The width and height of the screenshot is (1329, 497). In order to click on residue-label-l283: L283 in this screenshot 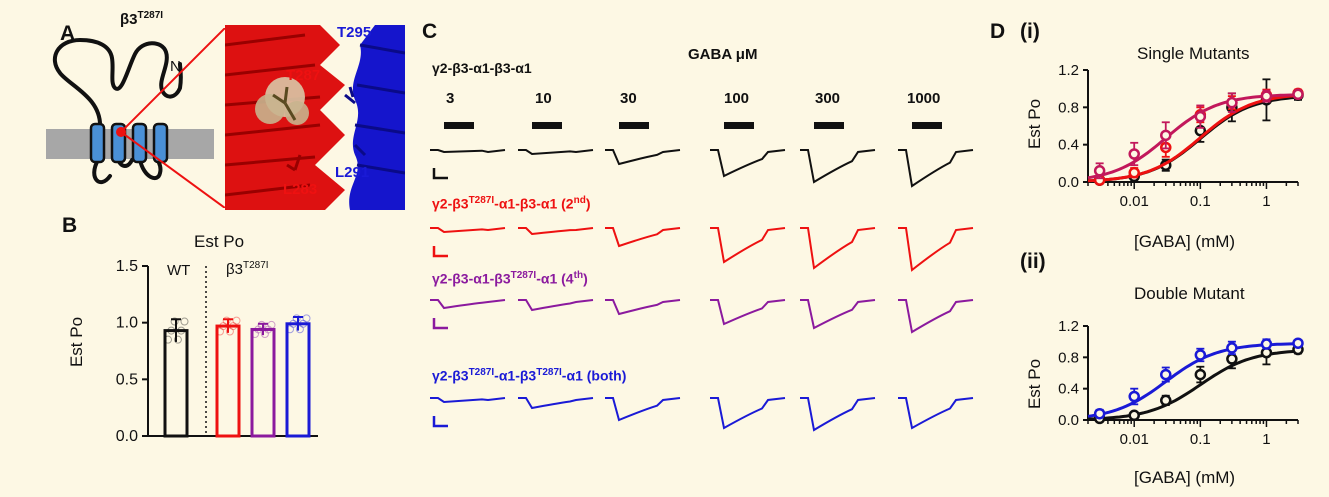, I will do `click(300, 189)`.